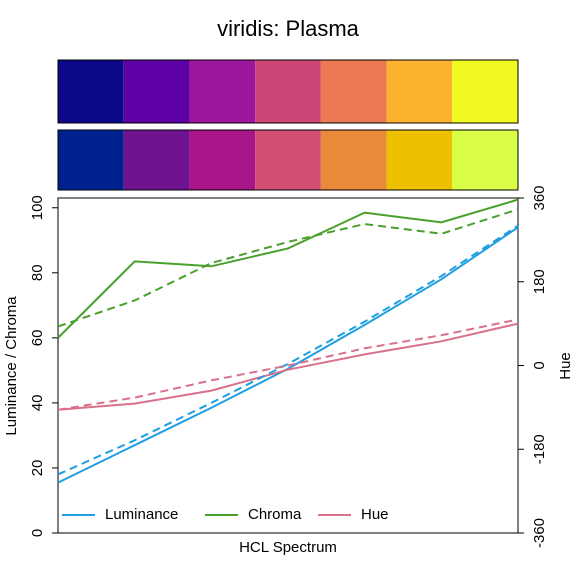 This screenshot has width=576, height=576. What do you see at coordinates (37, 533) in the screenshot?
I see `y-tick-label: 0` at bounding box center [37, 533].